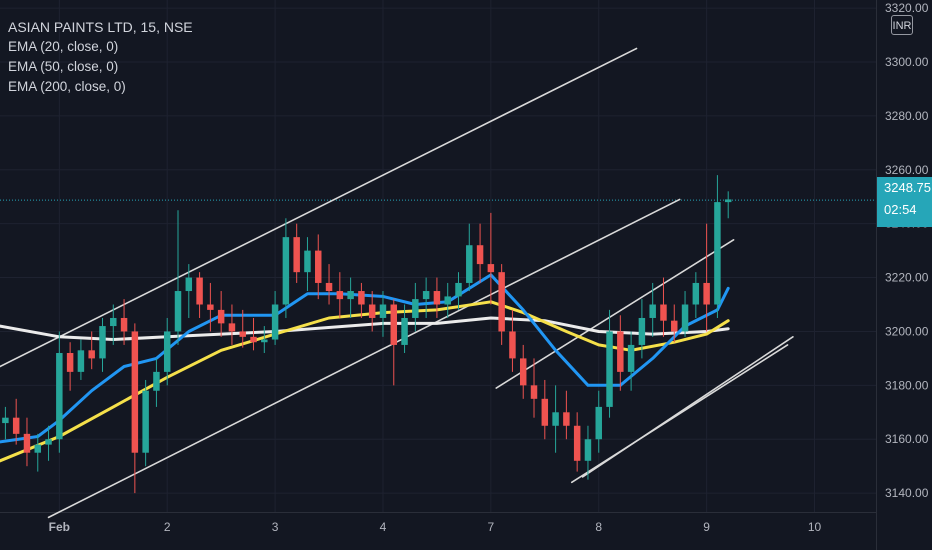 The width and height of the screenshot is (932, 550). I want to click on time-axis-label: 9, so click(706, 527).